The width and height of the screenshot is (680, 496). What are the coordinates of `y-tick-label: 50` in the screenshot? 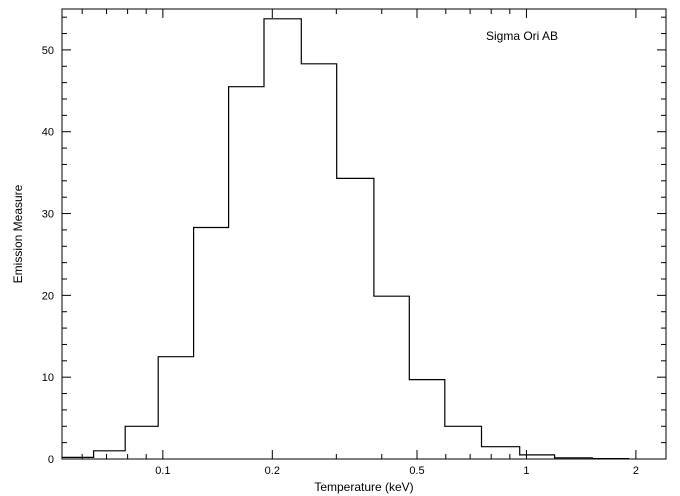 It's located at (48, 51).